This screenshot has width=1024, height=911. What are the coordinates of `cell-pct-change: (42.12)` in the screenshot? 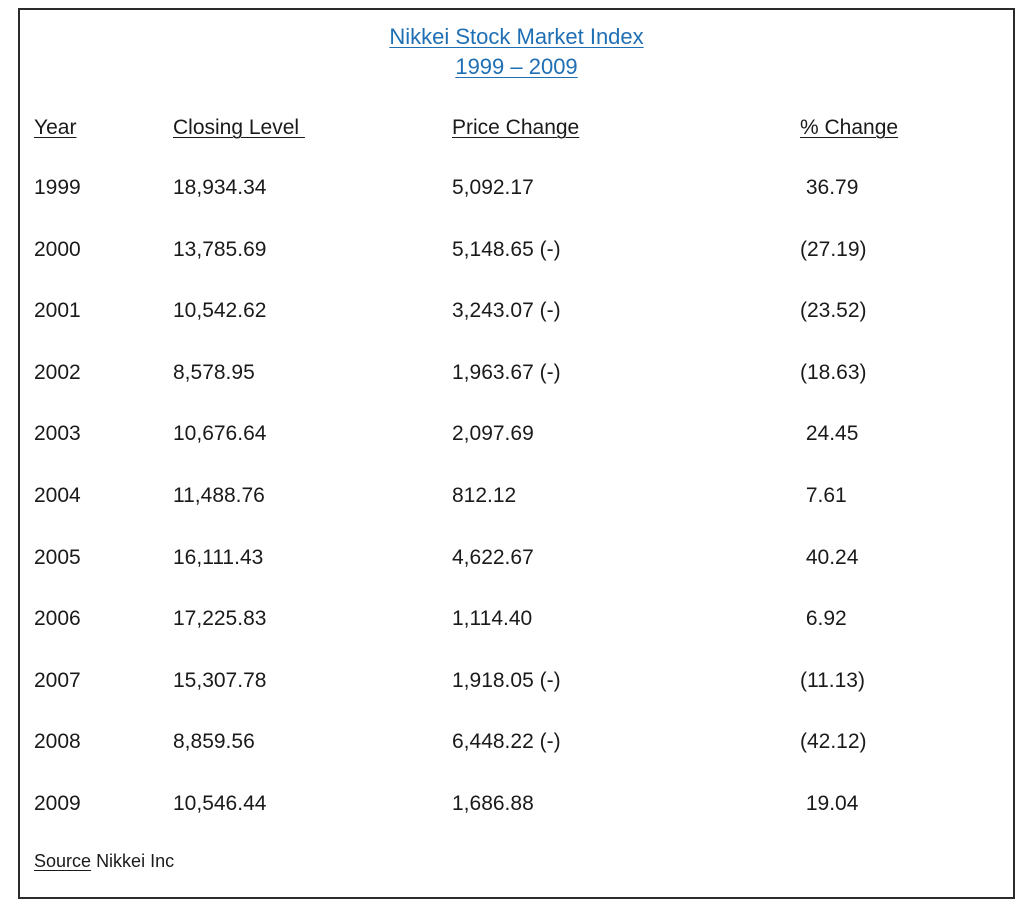 It's located at (833, 742).